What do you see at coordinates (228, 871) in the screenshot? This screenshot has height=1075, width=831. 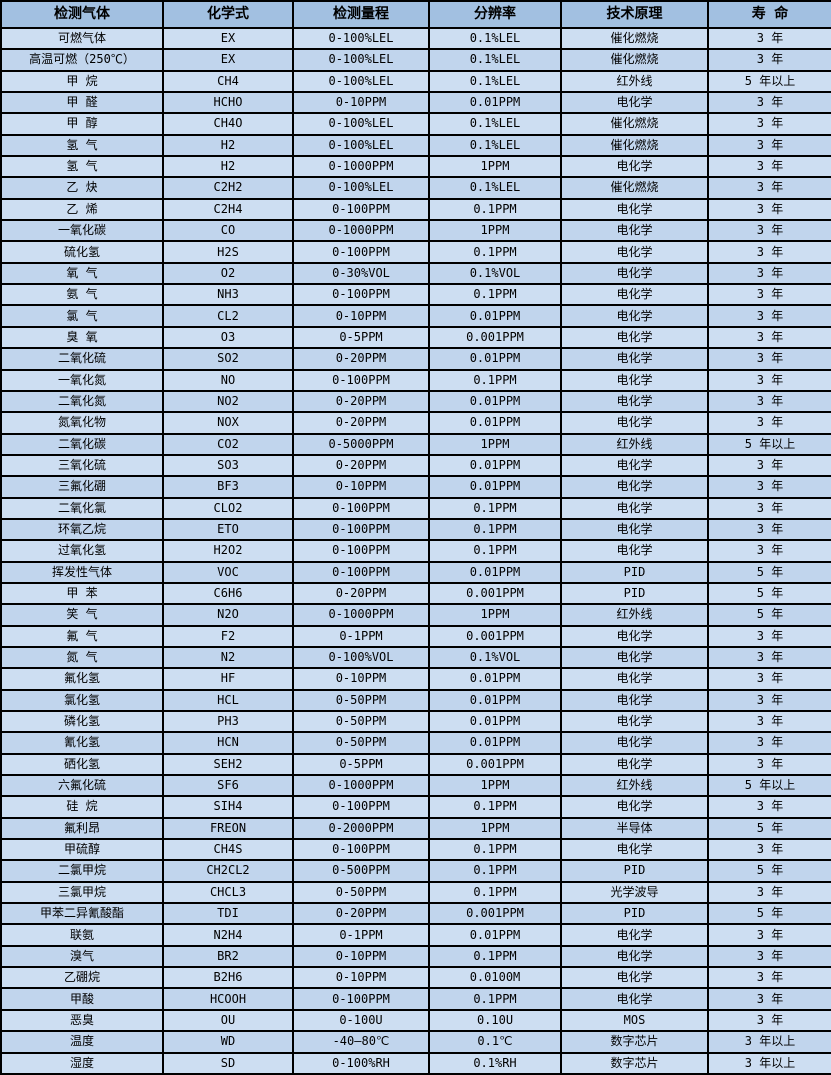 I see `table-cell: CH2CL2` at bounding box center [228, 871].